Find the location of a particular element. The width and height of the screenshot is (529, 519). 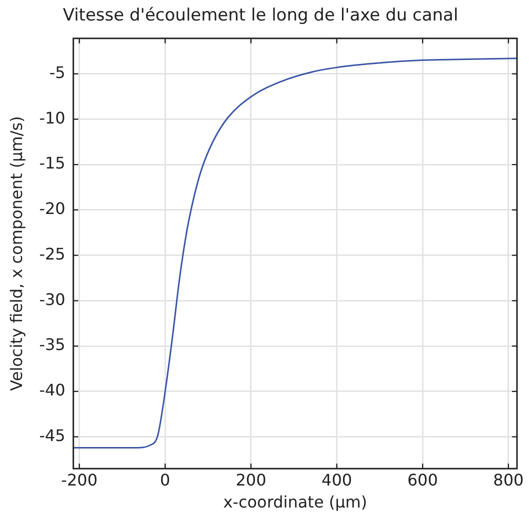

y-tick-label: -25 is located at coordinates (52, 254).